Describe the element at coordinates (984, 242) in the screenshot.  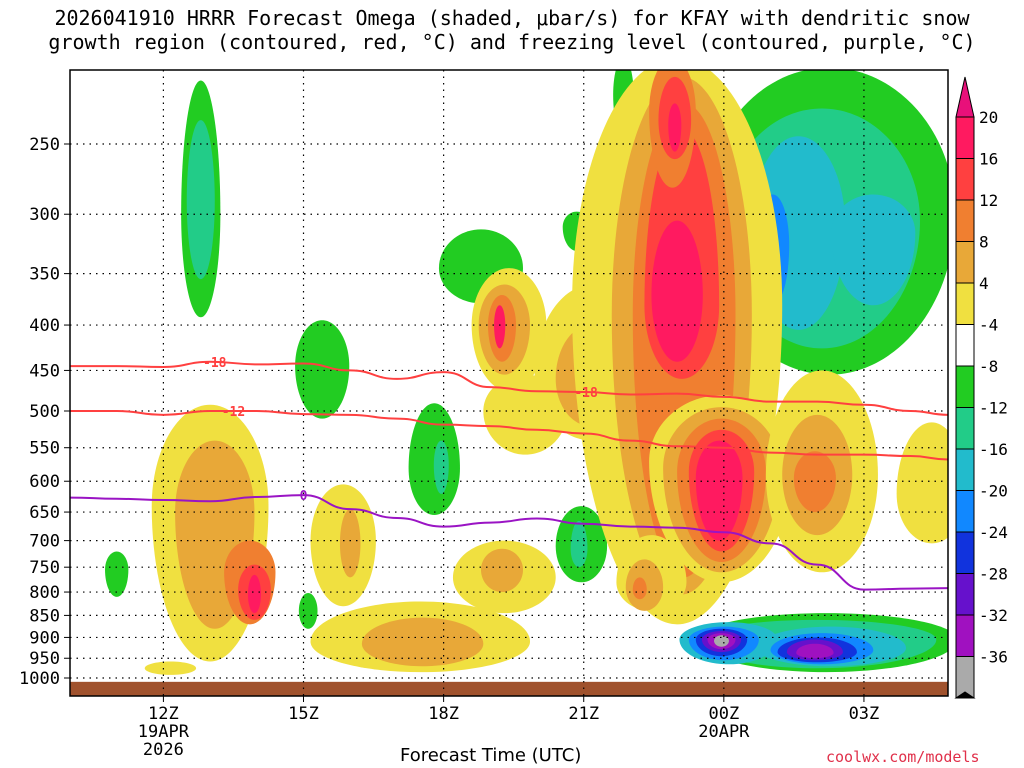
I see `colorbar-label-3: 8` at that location.